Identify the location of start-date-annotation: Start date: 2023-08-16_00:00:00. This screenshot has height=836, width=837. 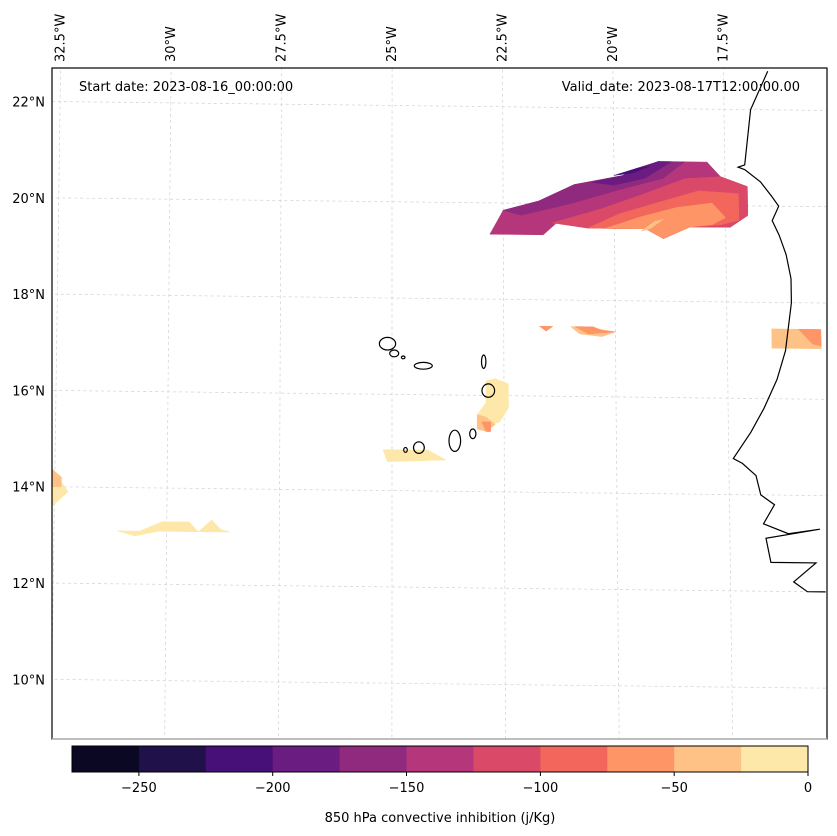
(186, 87).